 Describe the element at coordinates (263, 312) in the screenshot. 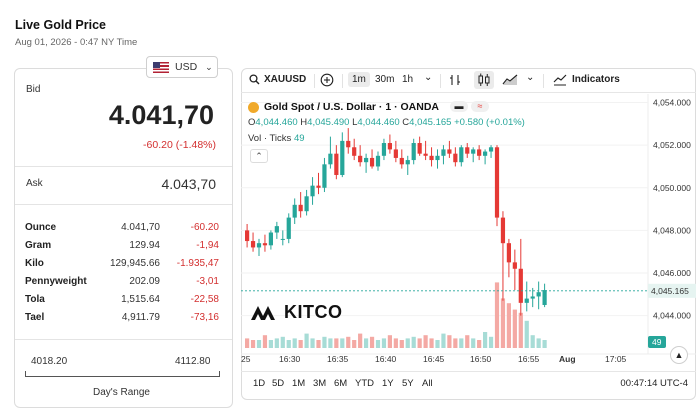

I see `kitco-mark-icon` at that location.